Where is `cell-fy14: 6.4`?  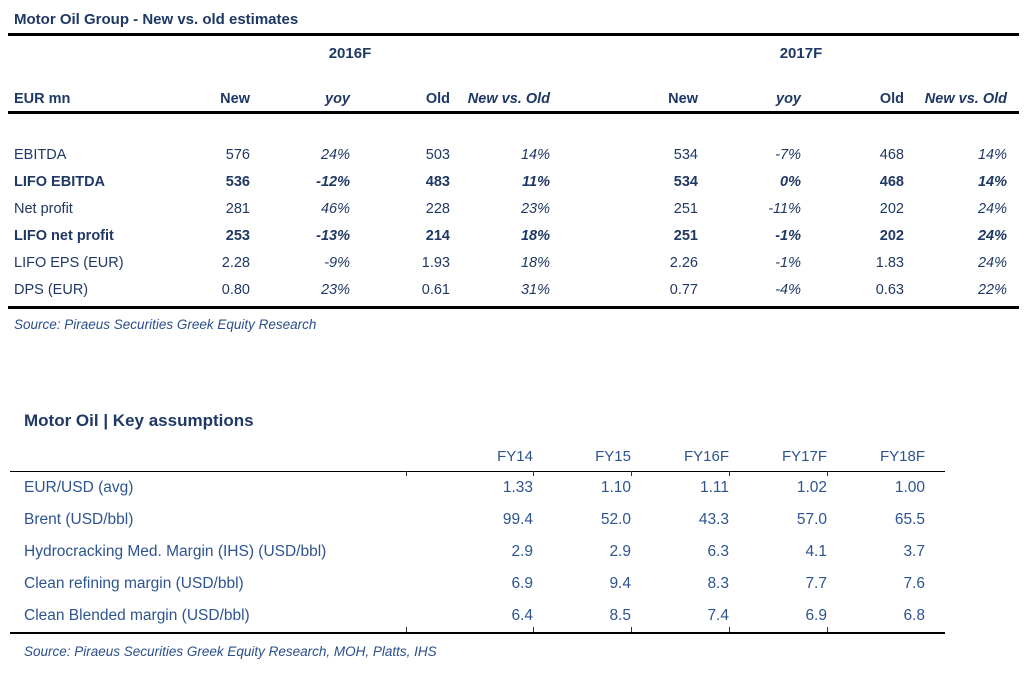 cell-fy14: 6.4 is located at coordinates (522, 615).